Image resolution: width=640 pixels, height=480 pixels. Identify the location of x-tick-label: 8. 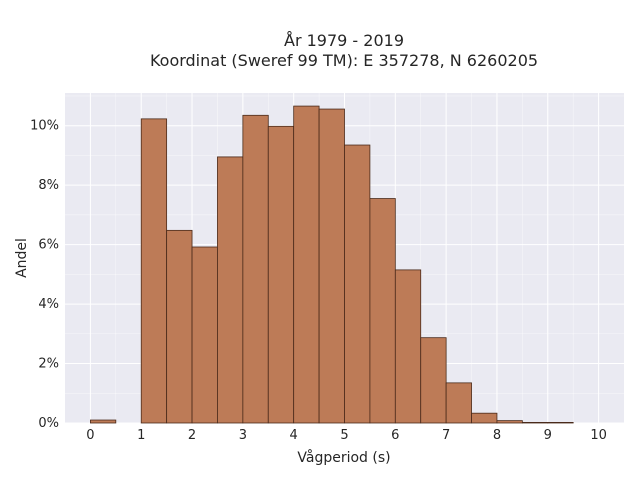
(497, 435).